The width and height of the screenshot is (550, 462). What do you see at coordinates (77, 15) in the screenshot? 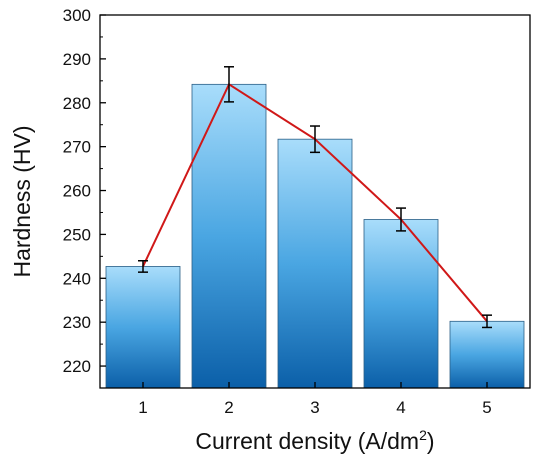
I see `y-tick-label-300: 300` at bounding box center [77, 15].